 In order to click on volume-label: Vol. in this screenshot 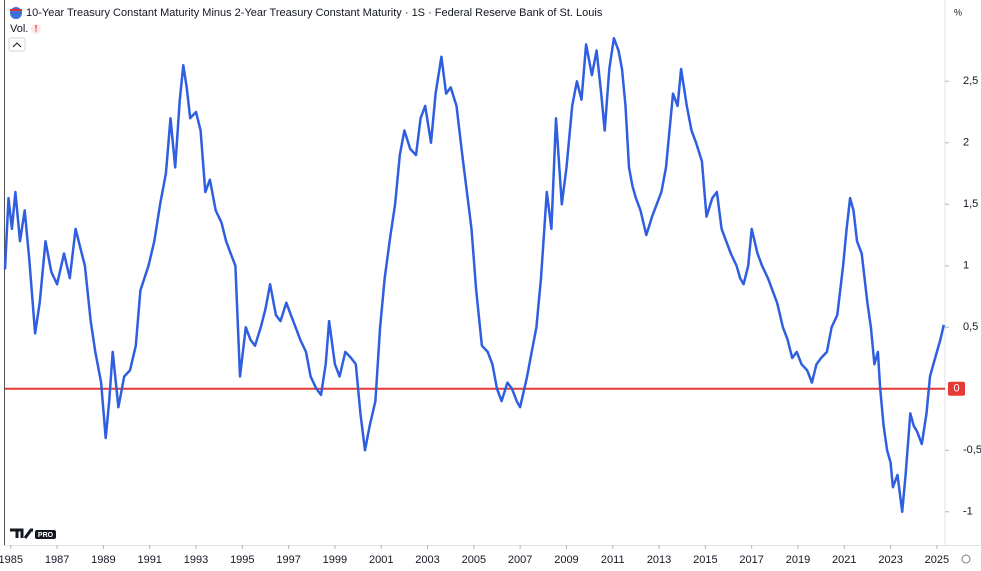, I will do `click(19, 29)`.